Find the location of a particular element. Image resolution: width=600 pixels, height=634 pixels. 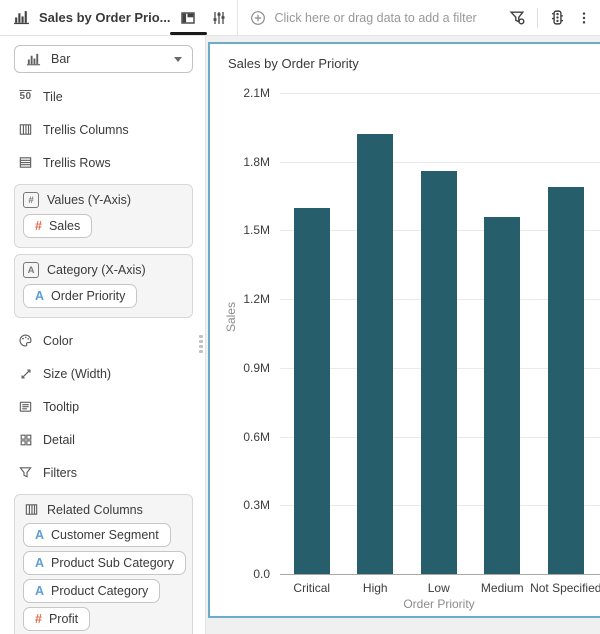

shelf-filters: Filters is located at coordinates (103, 472).